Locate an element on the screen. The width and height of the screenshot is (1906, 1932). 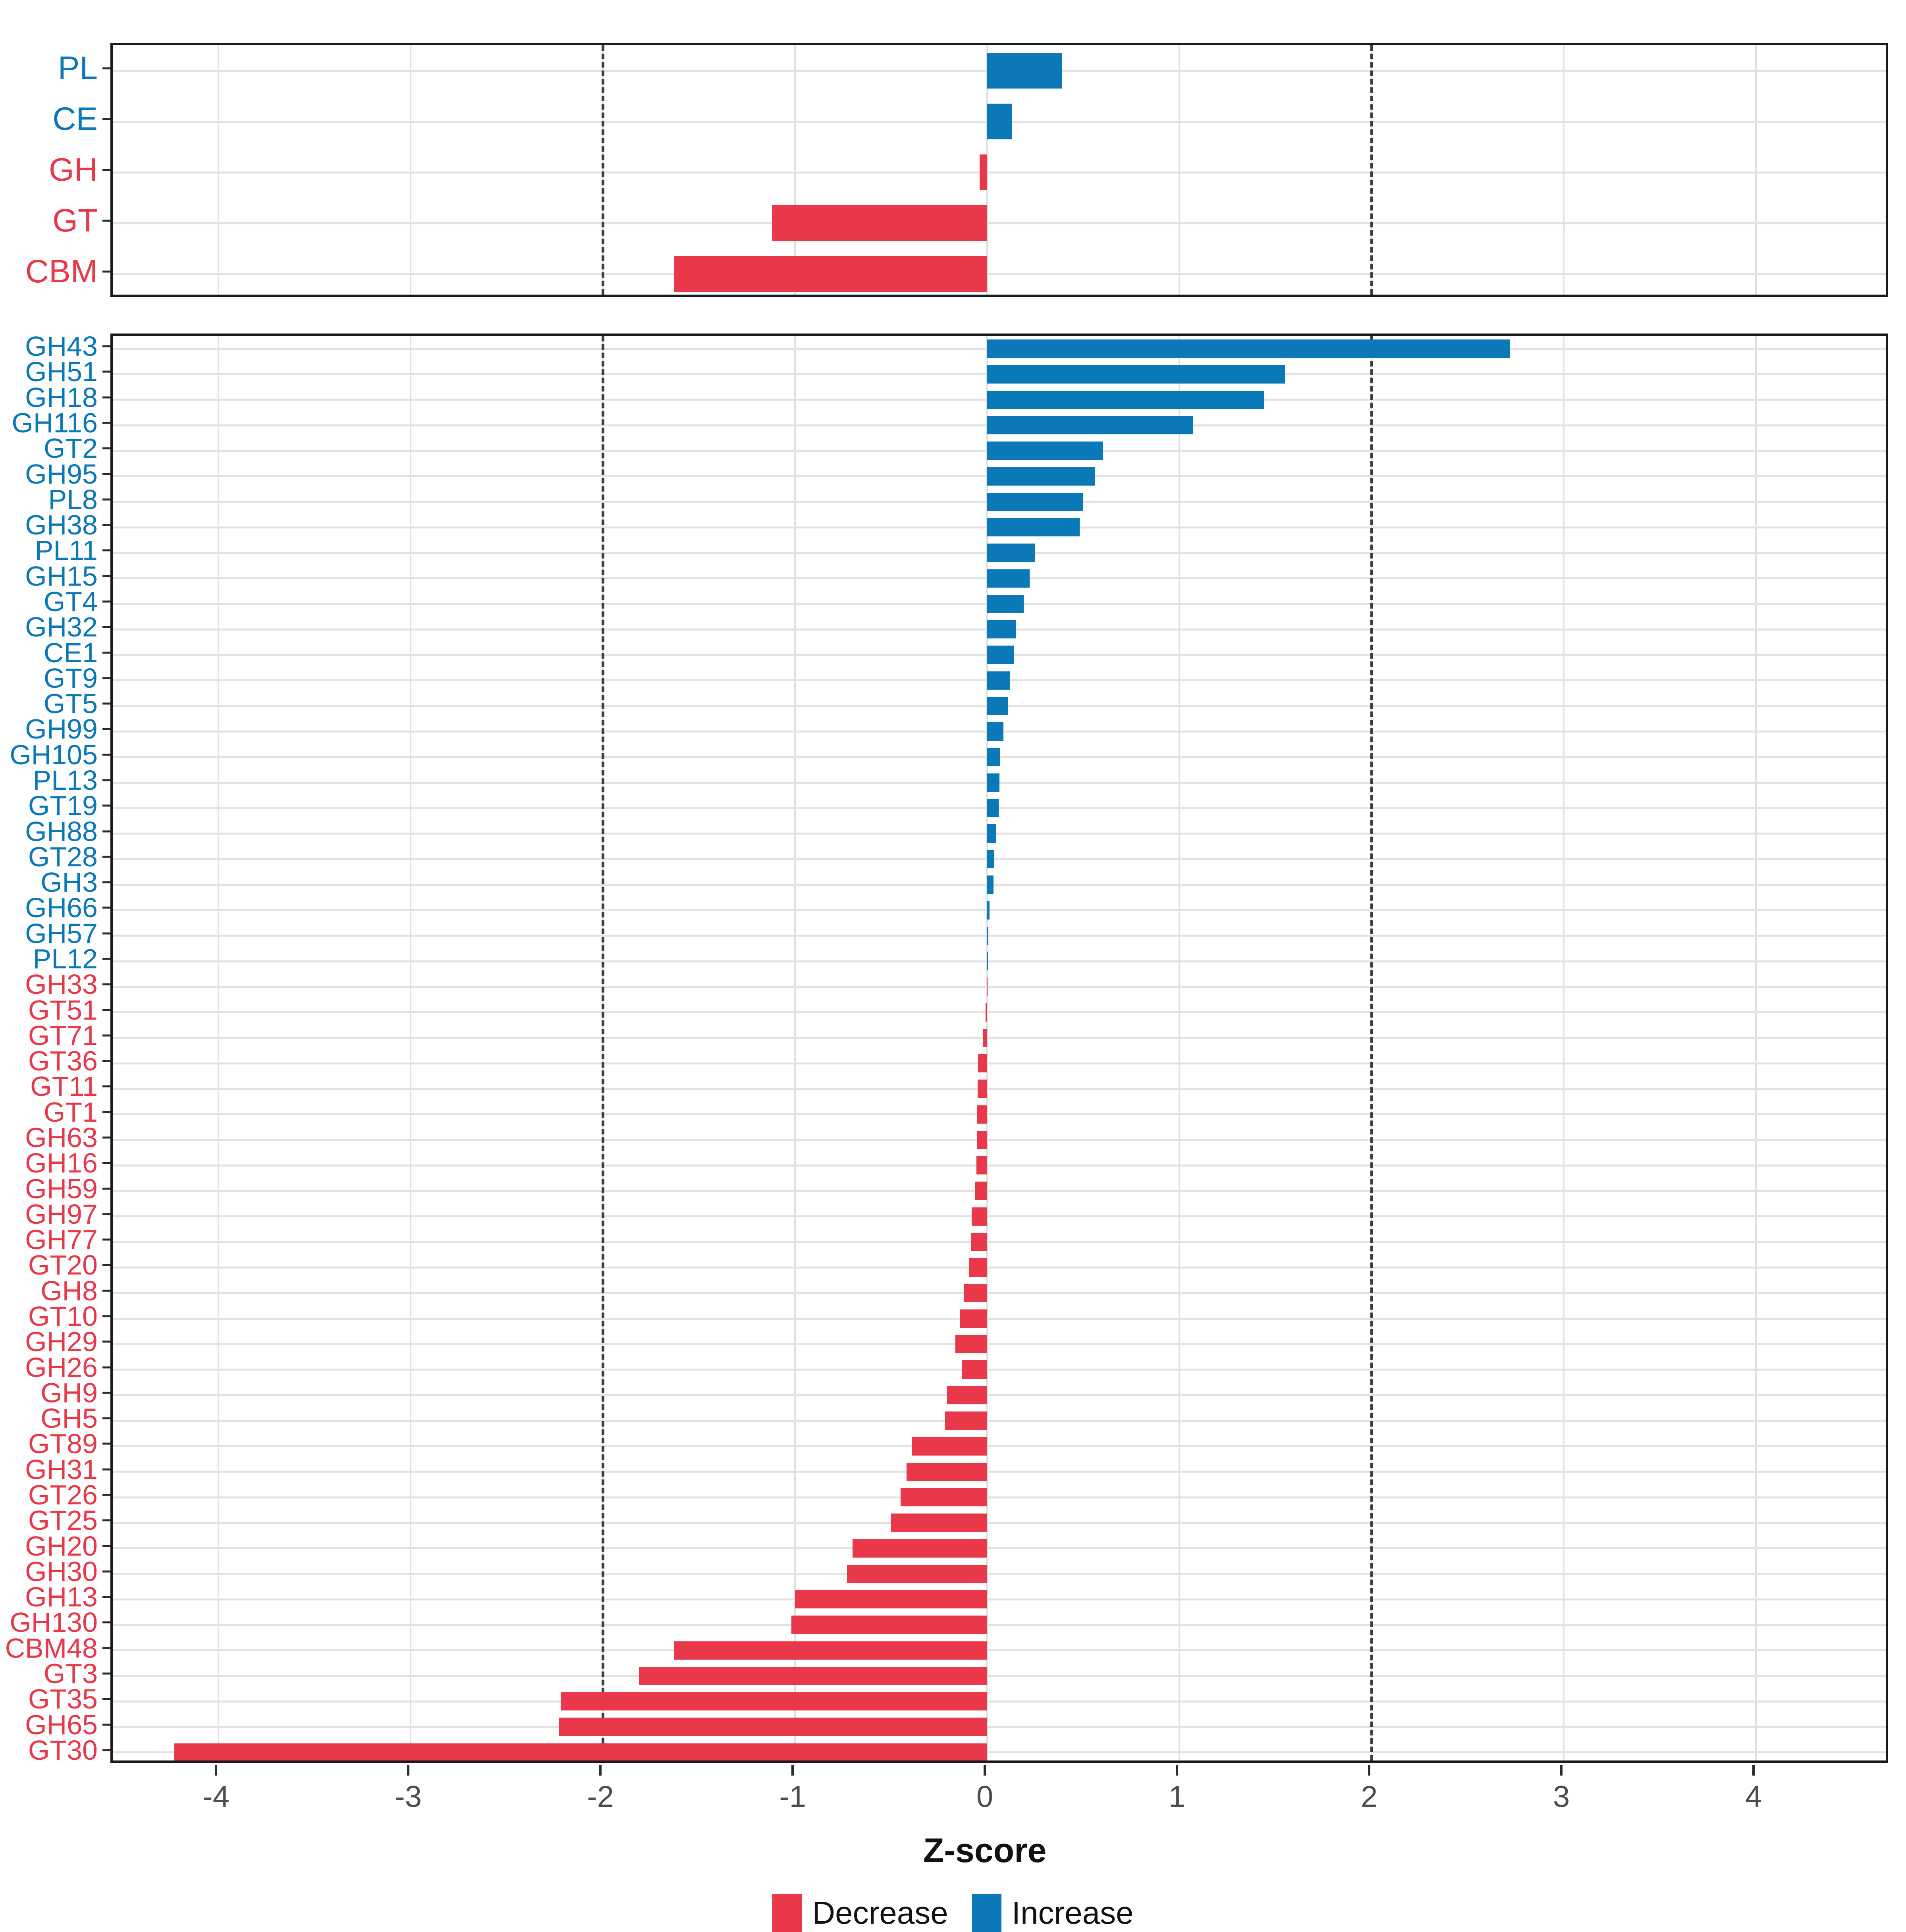
y-axis-tick-label: GH20 is located at coordinates (61, 1546).